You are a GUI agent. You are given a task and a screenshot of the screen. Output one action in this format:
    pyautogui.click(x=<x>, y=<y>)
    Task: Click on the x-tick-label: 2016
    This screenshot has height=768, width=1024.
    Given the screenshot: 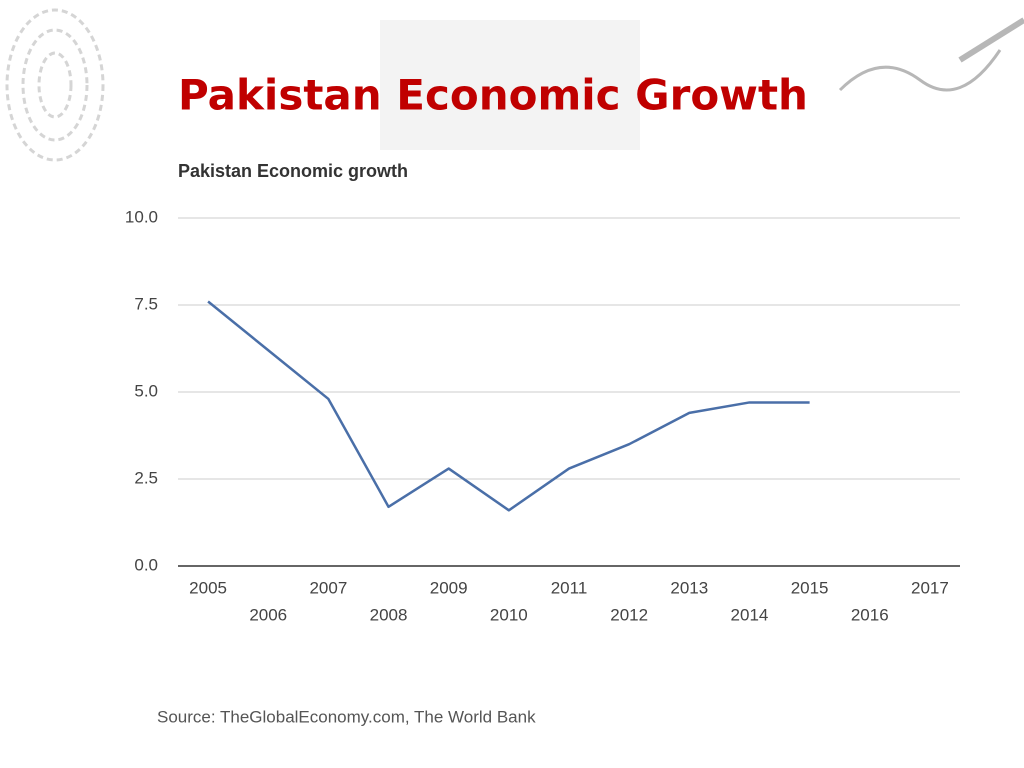 What is the action you would take?
    pyautogui.click(x=870, y=614)
    